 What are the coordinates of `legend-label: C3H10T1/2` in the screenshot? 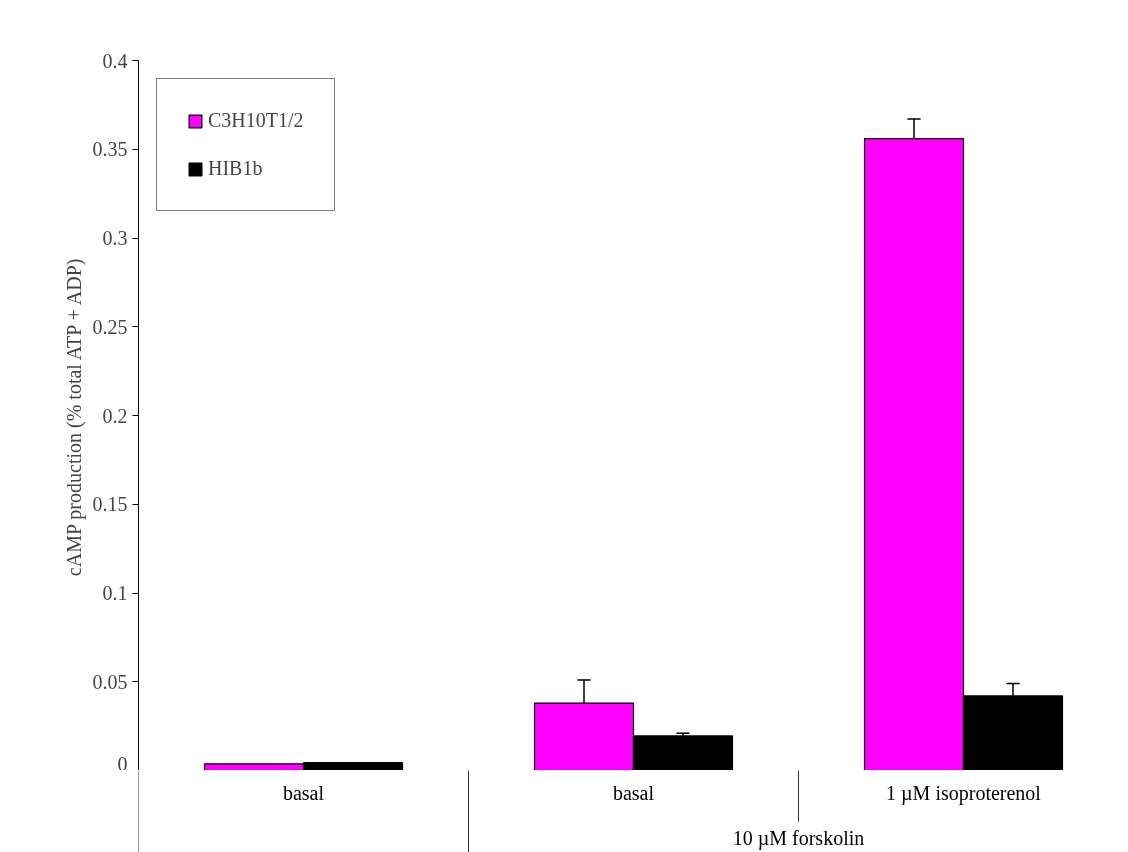 It's located at (256, 120).